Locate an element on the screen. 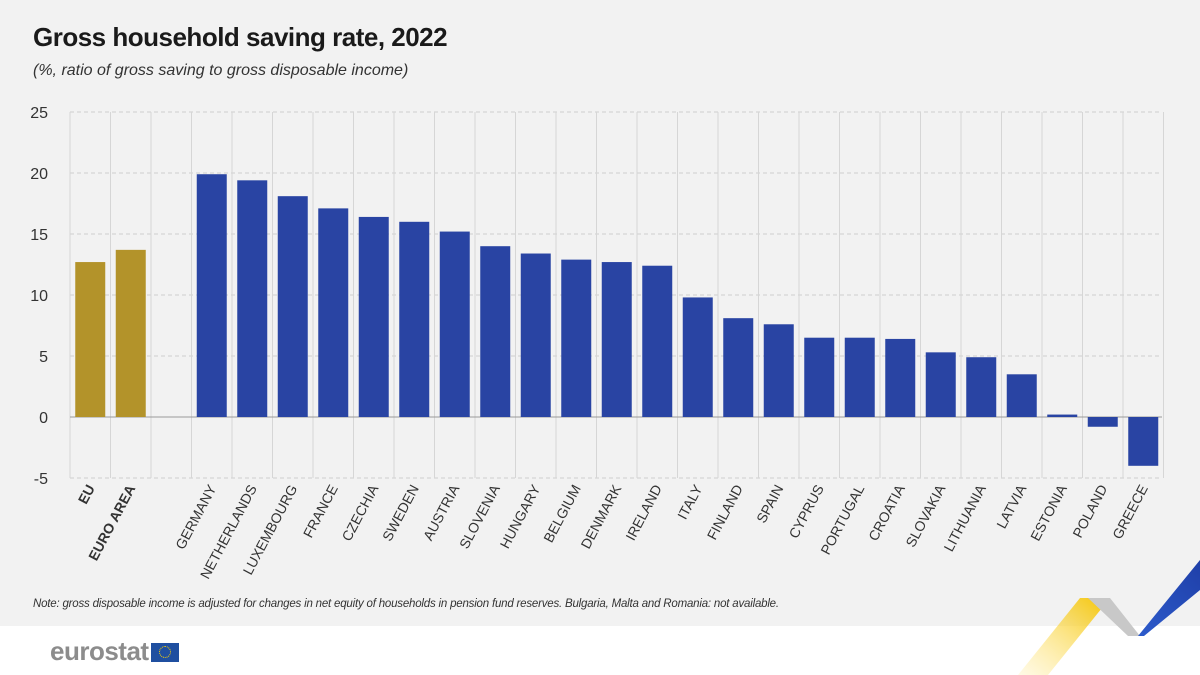 The image size is (1200, 675). x-tick-label: EU is located at coordinates (86, 494).